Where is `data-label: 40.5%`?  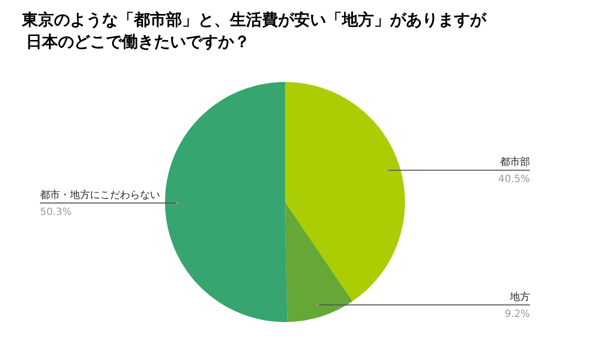
data-label: 40.5% is located at coordinates (514, 180).